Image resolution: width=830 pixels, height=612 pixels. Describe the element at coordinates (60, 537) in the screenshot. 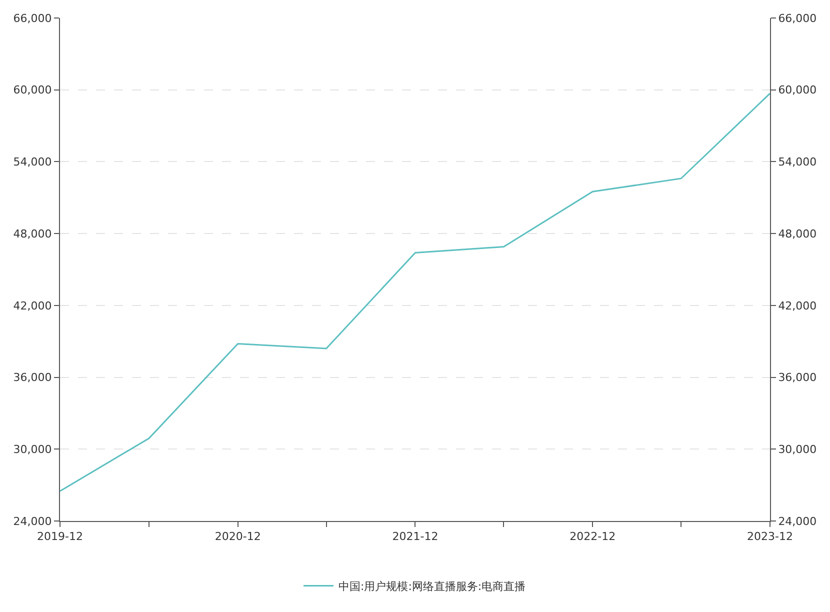

I see `x-tick-label: 2019-12` at that location.